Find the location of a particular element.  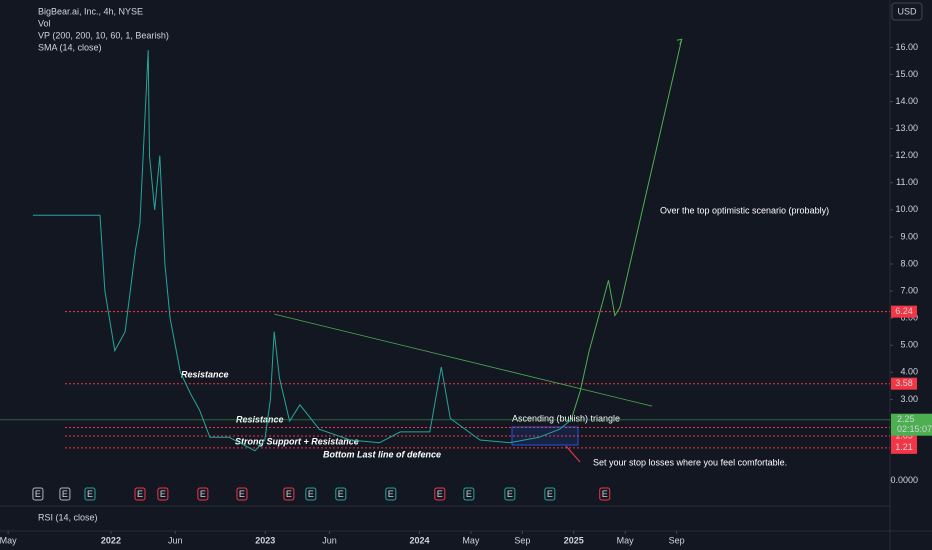

indicator: SMA (14, close) is located at coordinates (70, 47).